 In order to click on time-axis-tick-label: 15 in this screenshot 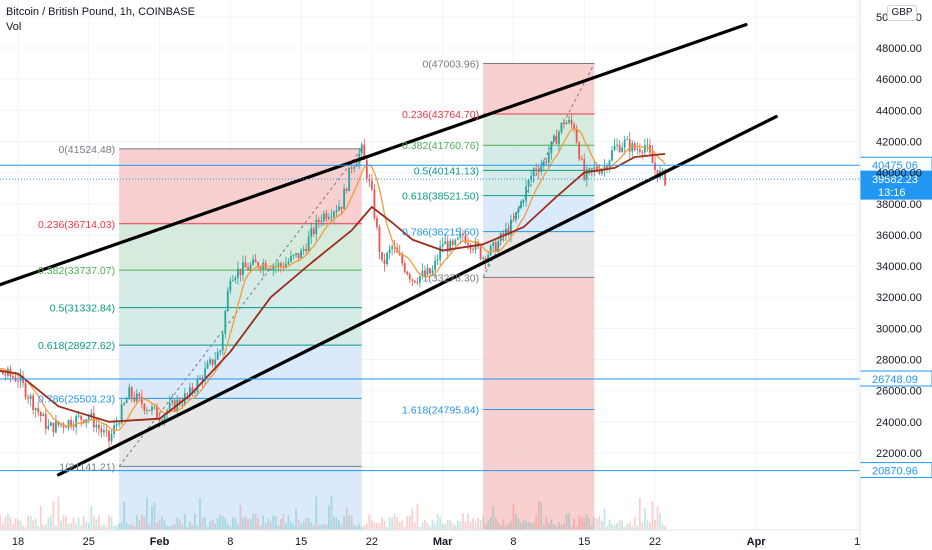, I will do `click(584, 542)`.